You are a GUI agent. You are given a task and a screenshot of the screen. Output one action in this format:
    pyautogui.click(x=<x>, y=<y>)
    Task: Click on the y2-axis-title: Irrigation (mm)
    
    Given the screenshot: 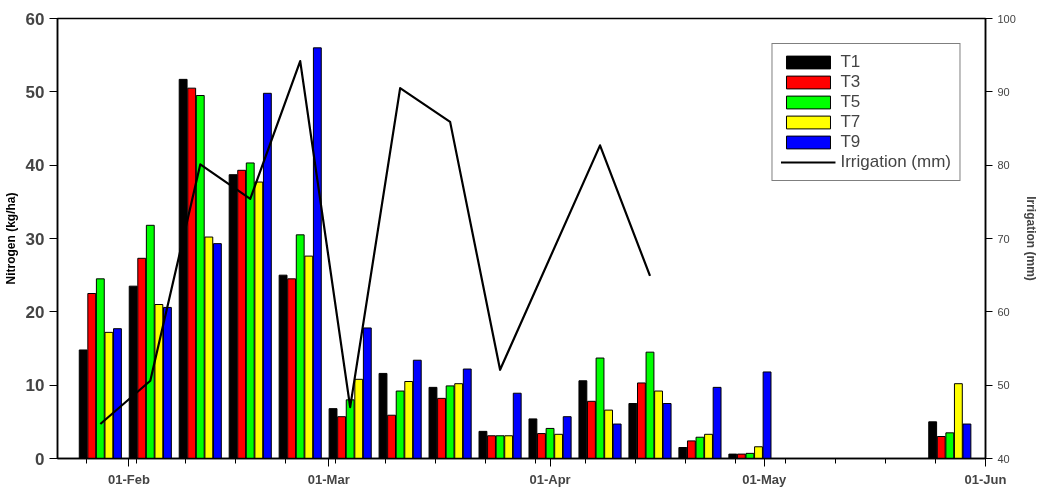 What is the action you would take?
    pyautogui.click(x=1030, y=238)
    